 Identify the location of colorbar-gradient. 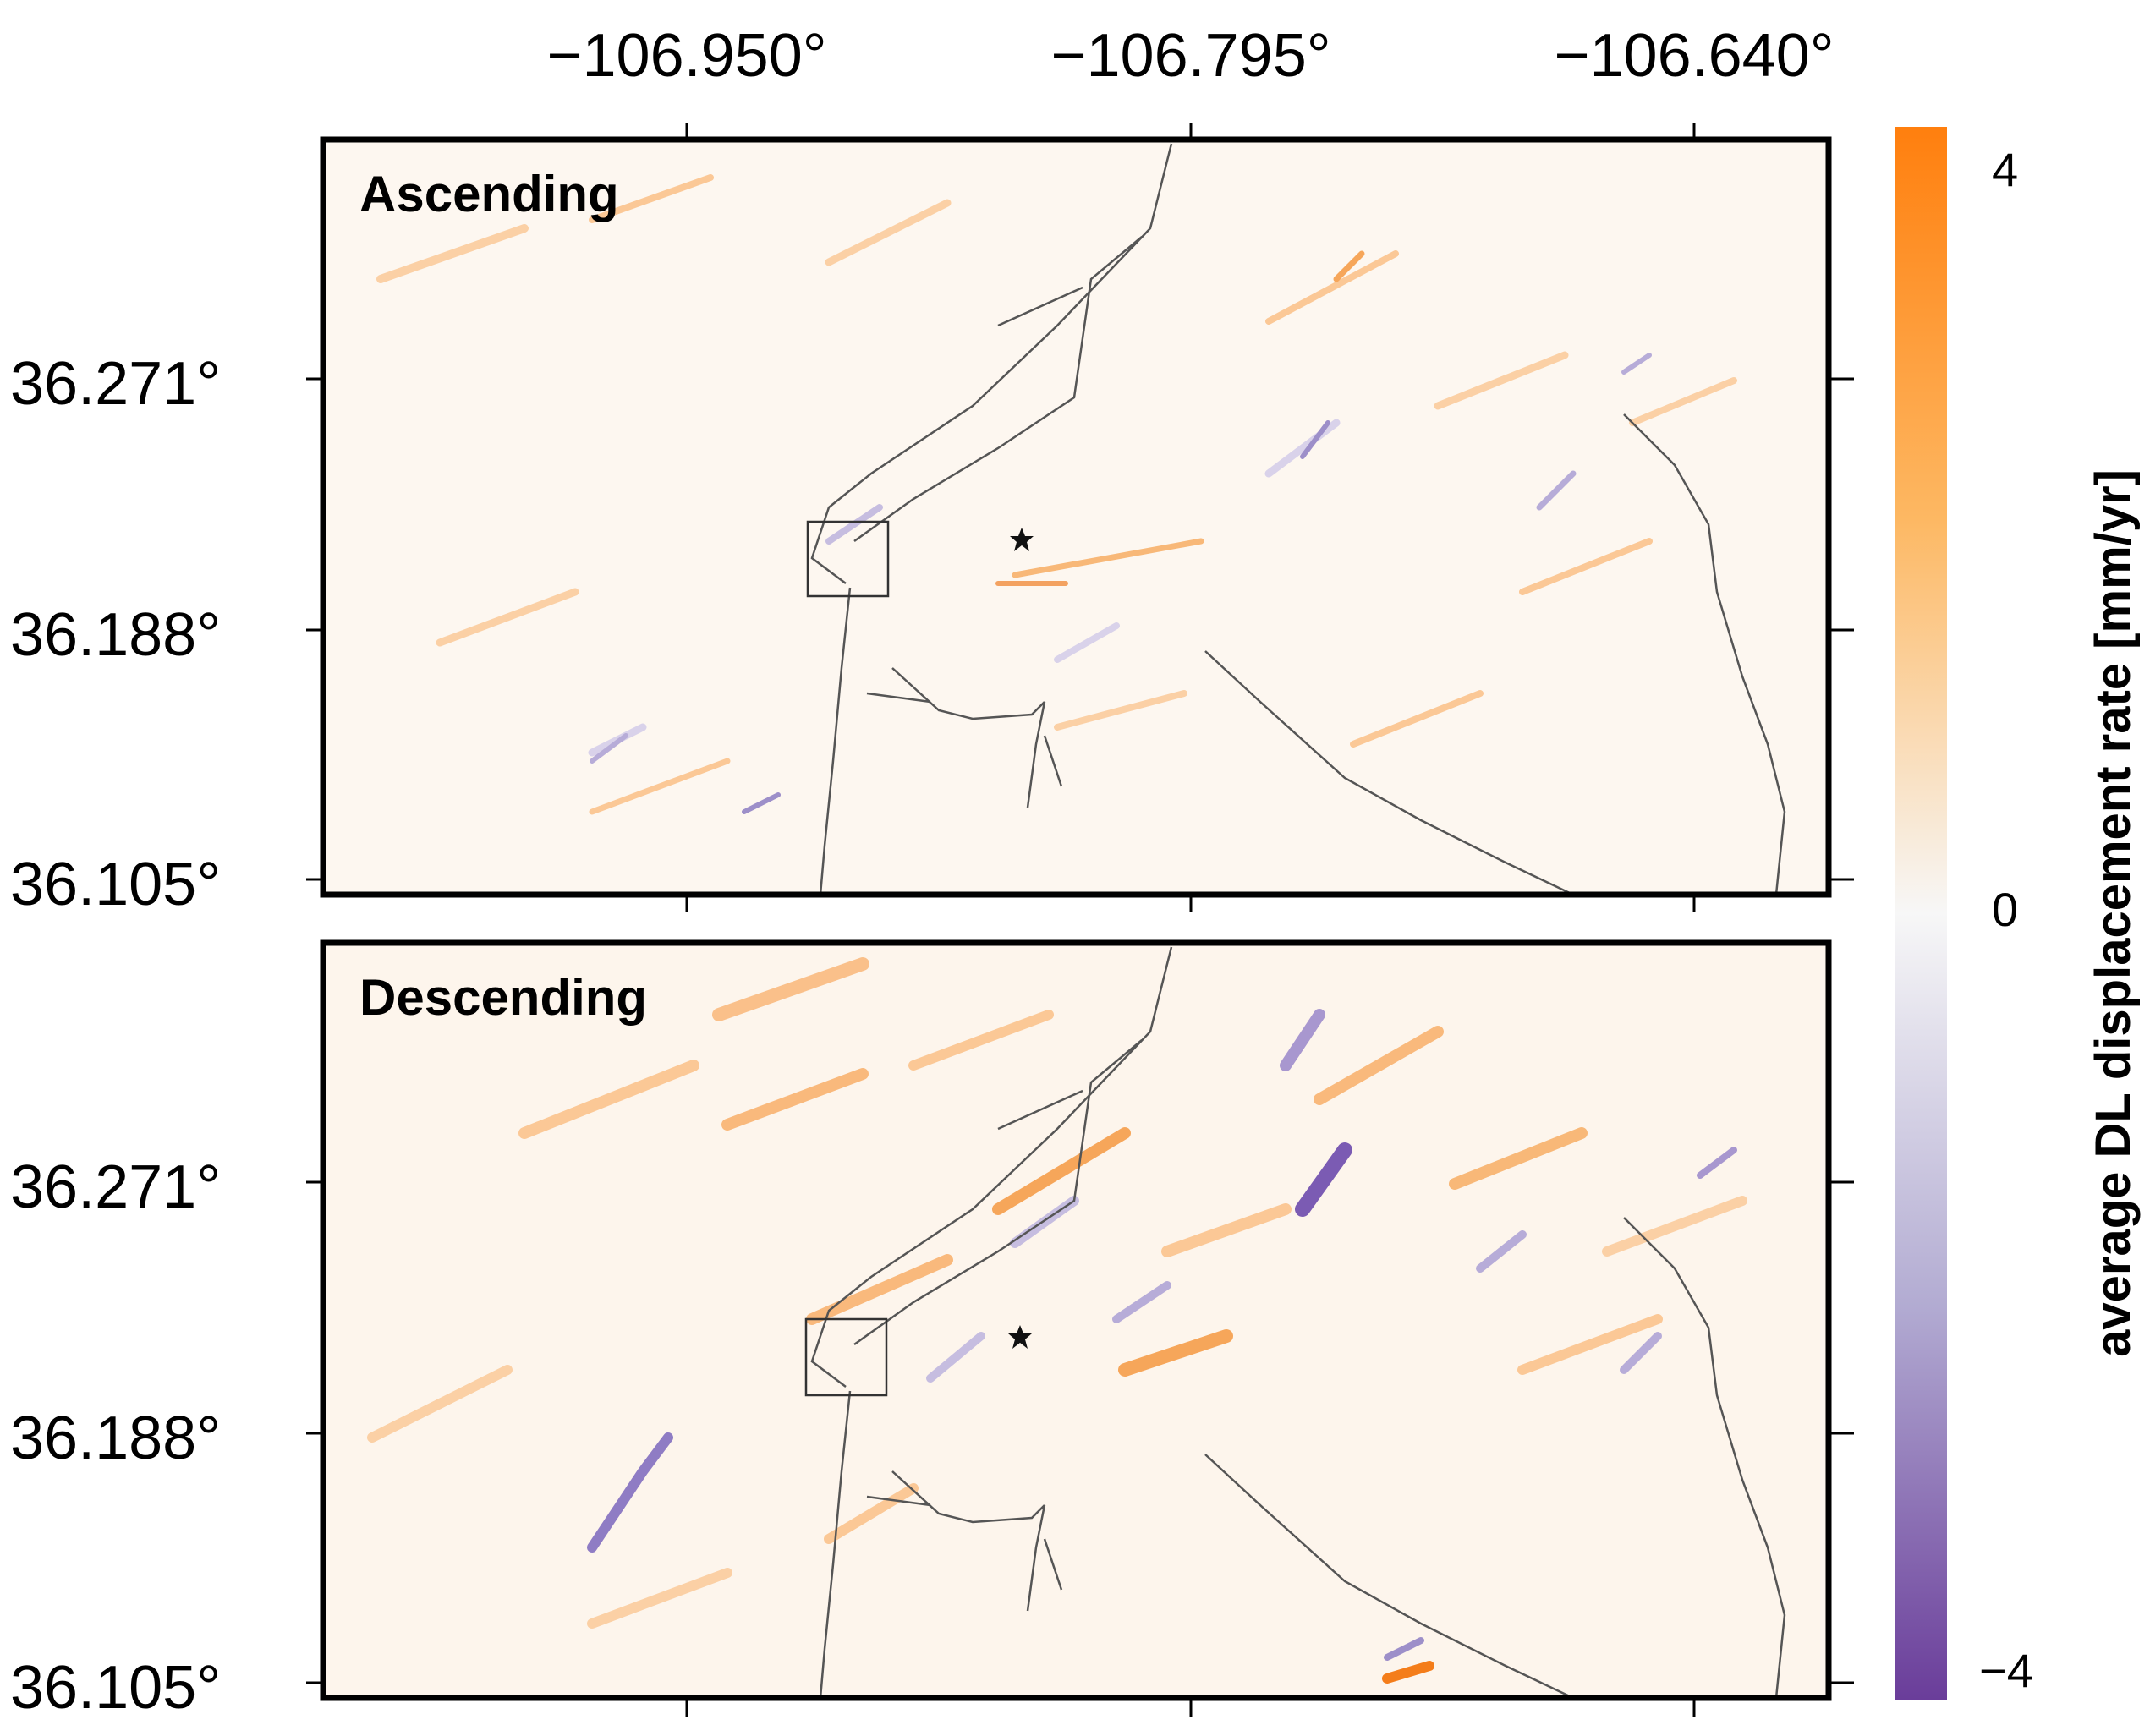
(1921, 913).